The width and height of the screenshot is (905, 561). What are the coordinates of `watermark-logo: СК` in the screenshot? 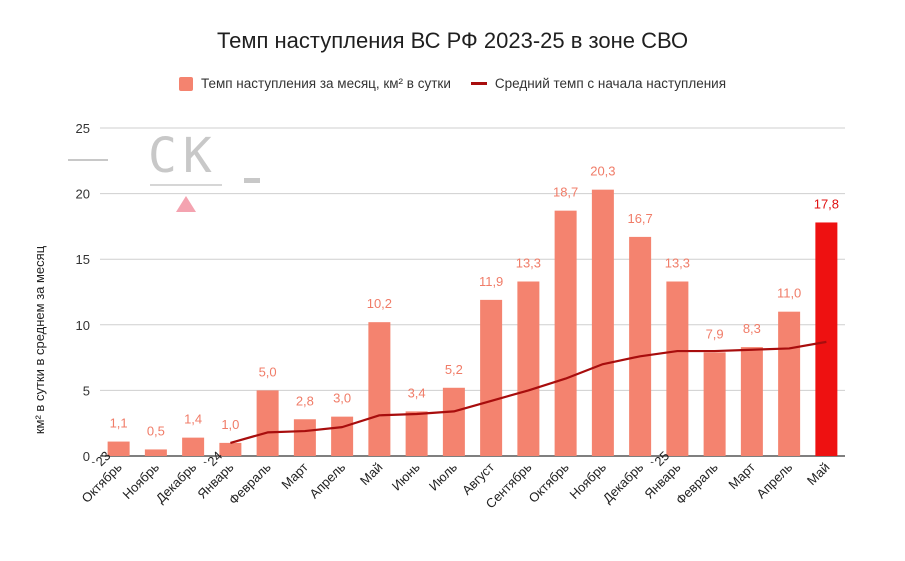 It's located at (164, 170).